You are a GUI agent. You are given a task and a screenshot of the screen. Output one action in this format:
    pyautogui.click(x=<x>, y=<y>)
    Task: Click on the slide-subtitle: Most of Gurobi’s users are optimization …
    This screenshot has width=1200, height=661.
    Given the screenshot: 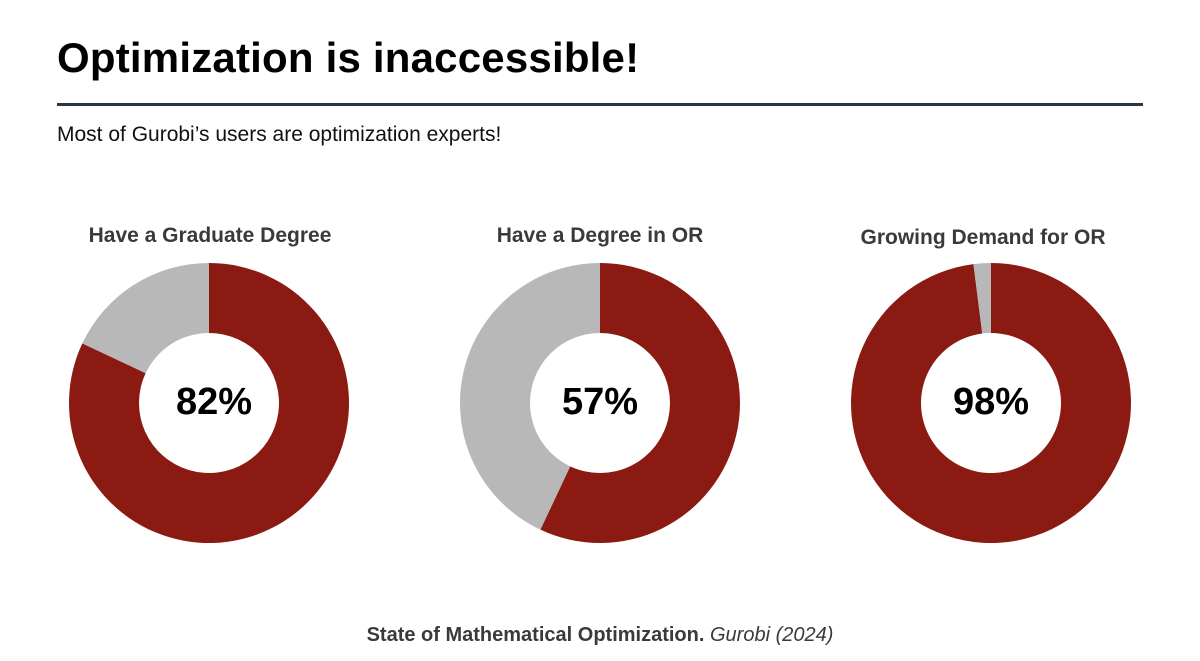 What is the action you would take?
    pyautogui.click(x=279, y=134)
    